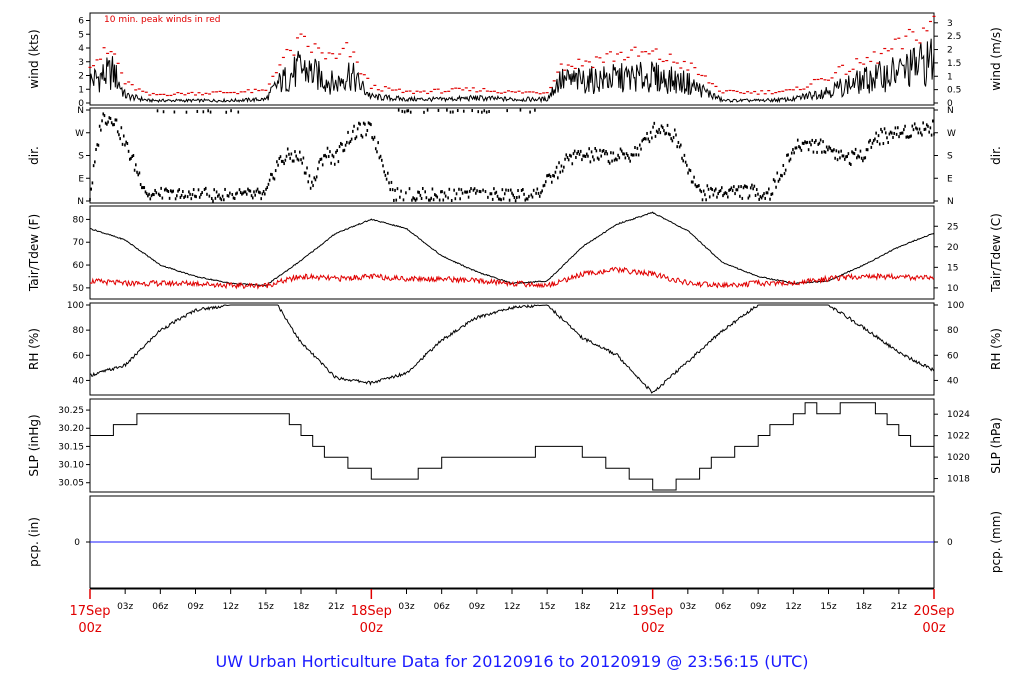  What do you see at coordinates (952, 227) in the screenshot?
I see `y-tick-label-right: 25` at bounding box center [952, 227].